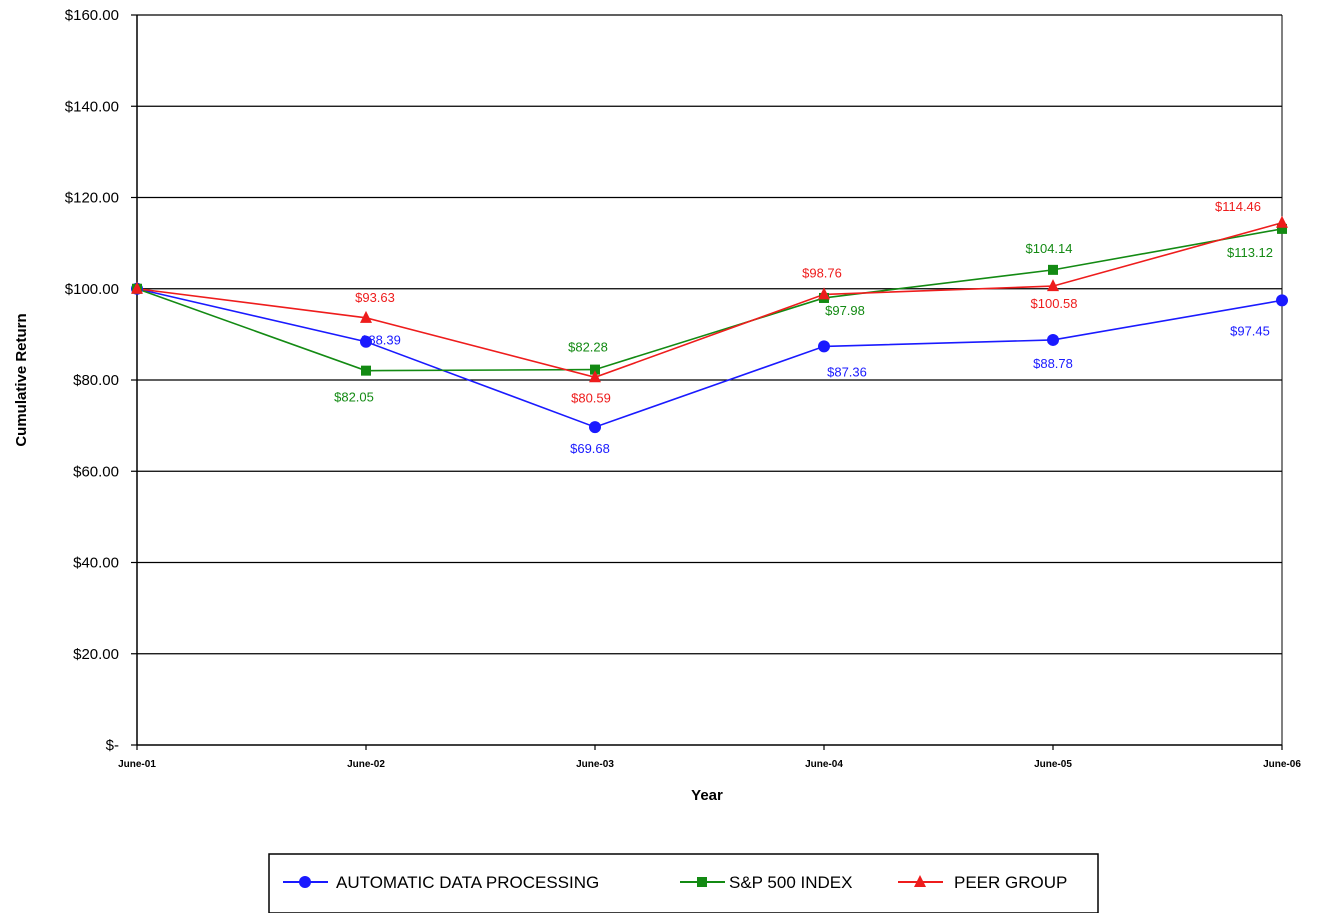 Image resolution: width=1320 pixels, height=913 pixels. I want to click on legend-box, so click(683, 883).